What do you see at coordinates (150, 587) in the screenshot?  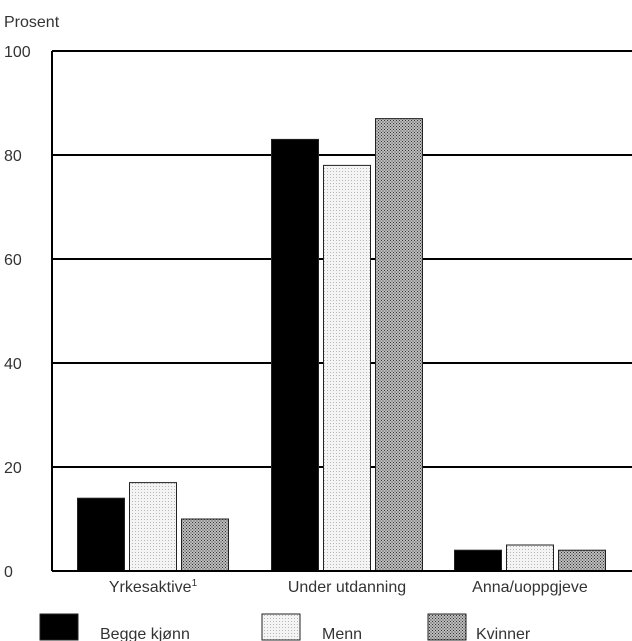 I see `x-tick-label-text: Yrkesaktive` at bounding box center [150, 587].